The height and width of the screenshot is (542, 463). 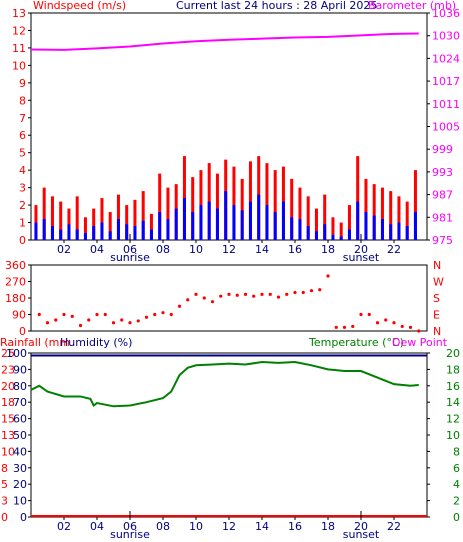 I want to click on barometer-y-tick-label: 975, so click(x=442, y=240).